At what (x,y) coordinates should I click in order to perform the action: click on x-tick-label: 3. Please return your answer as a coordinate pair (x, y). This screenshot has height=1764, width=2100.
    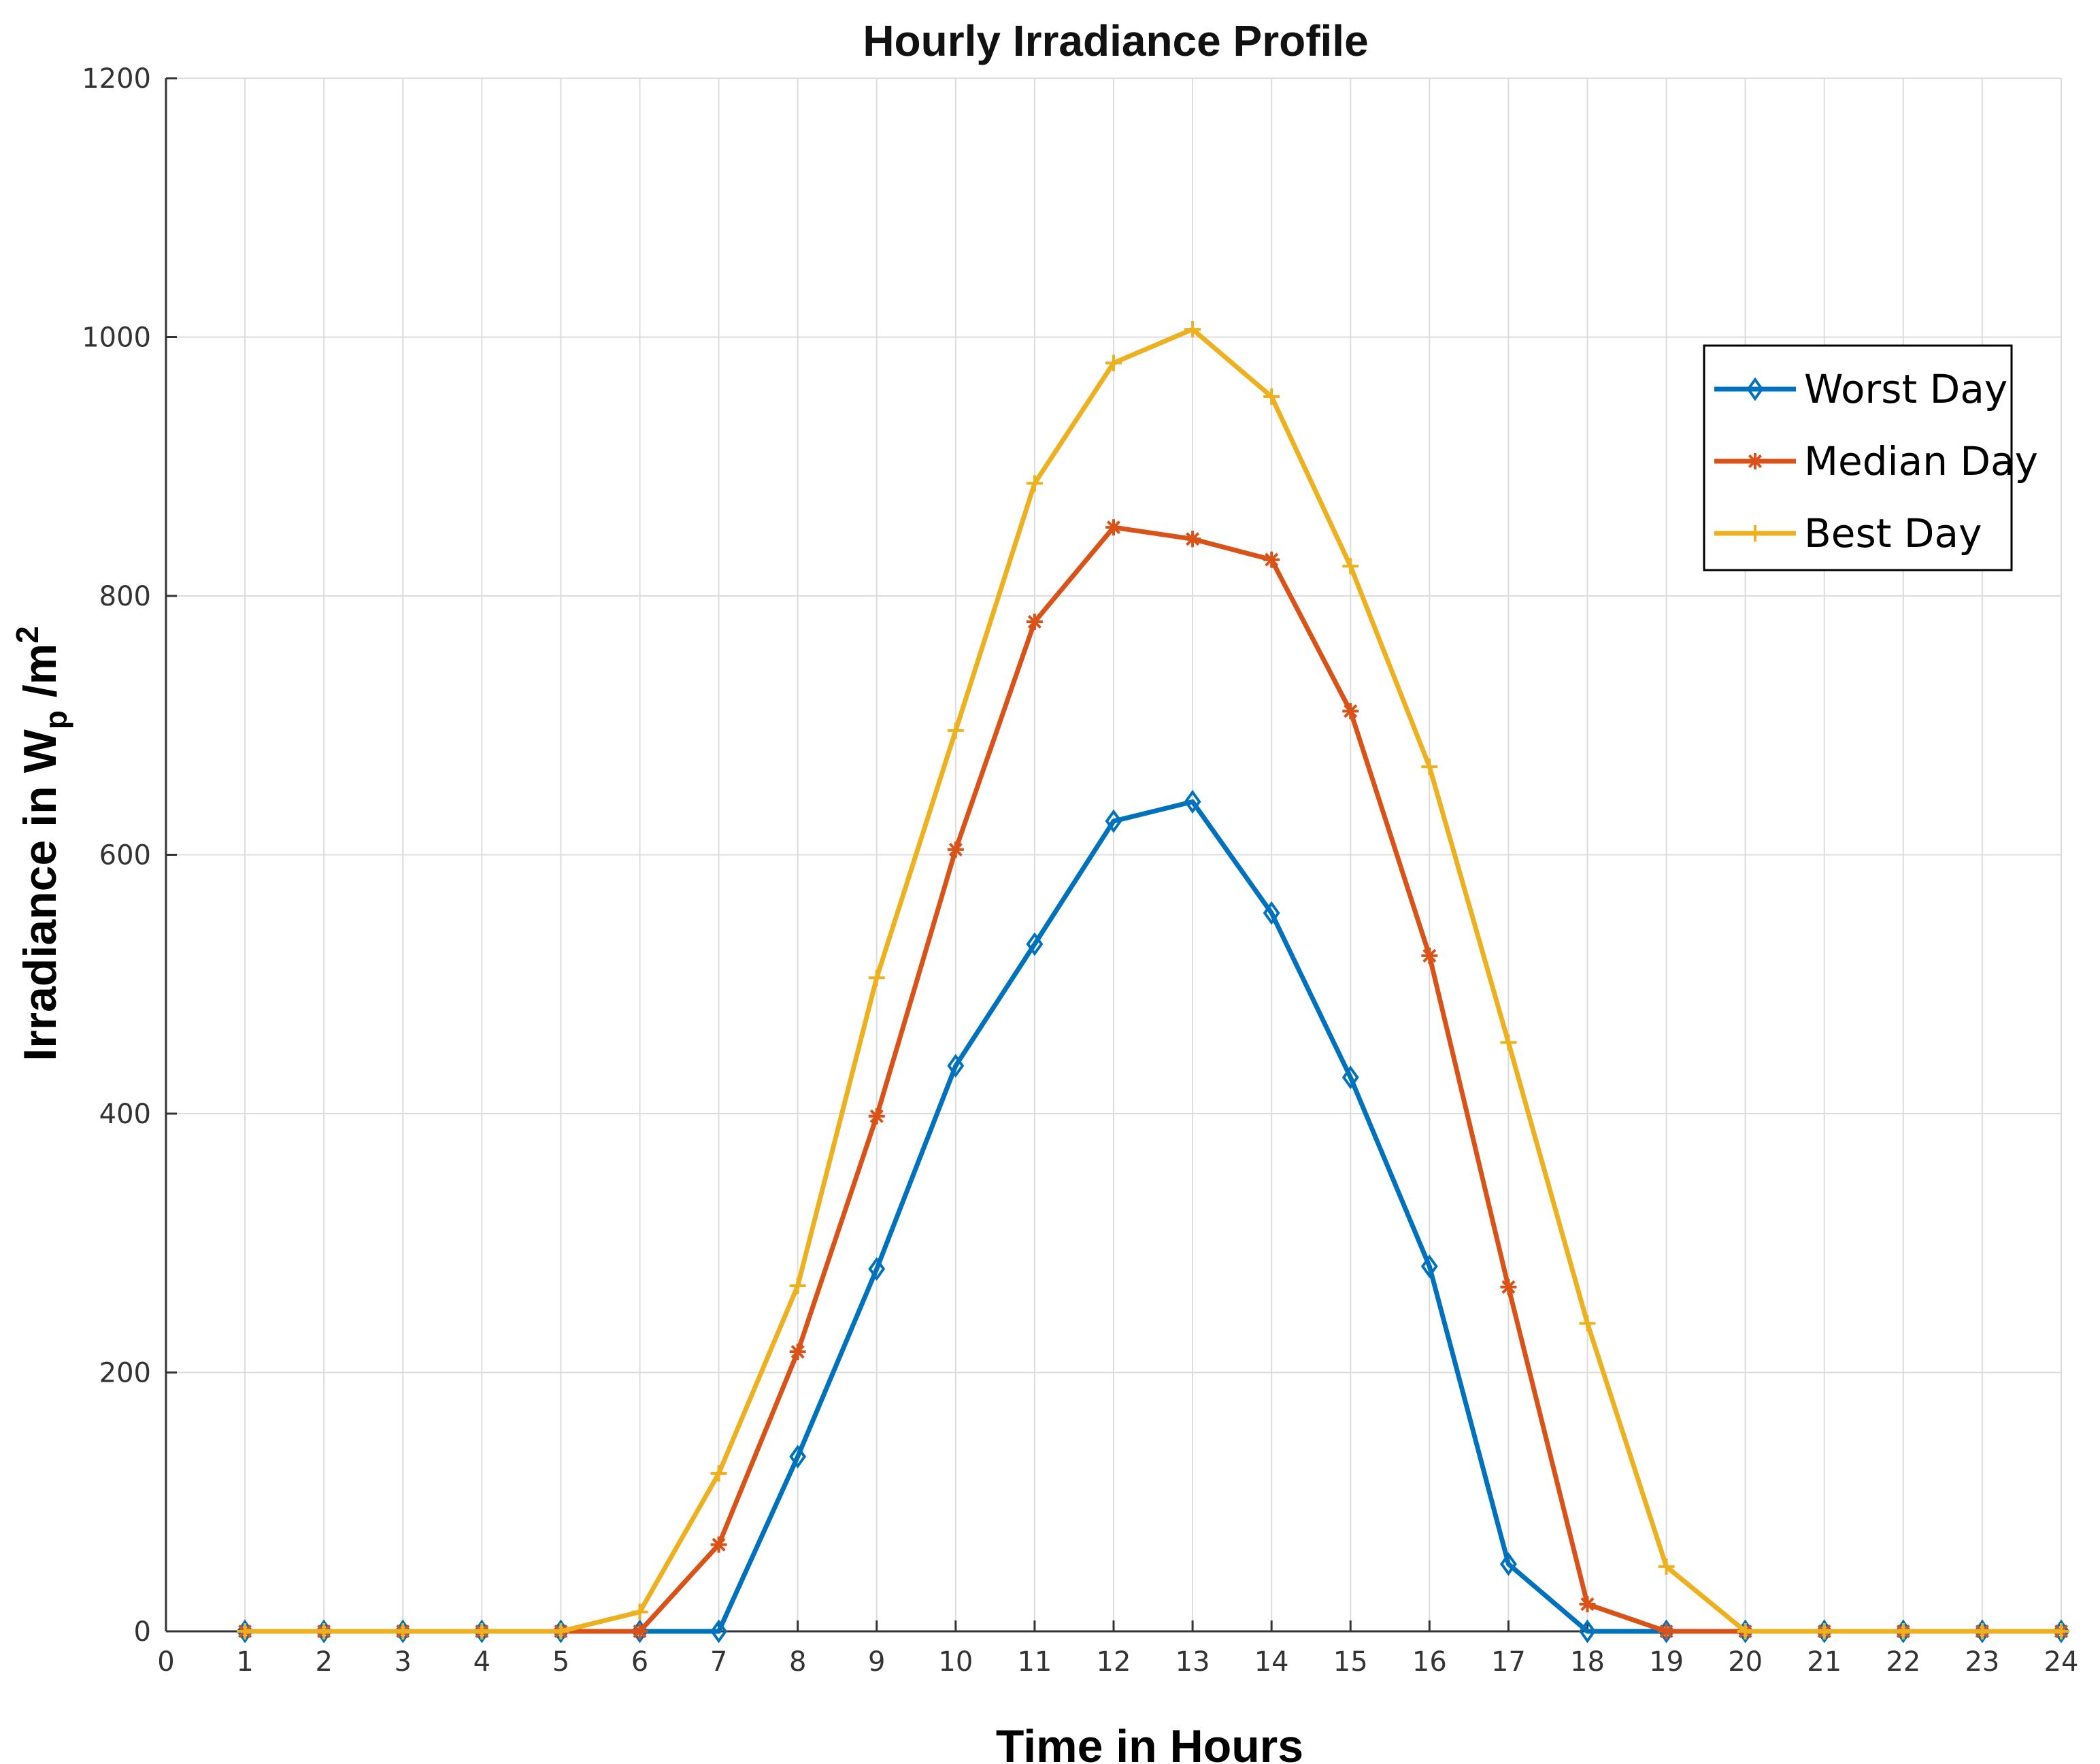
    Looking at the image, I should click on (403, 1662).